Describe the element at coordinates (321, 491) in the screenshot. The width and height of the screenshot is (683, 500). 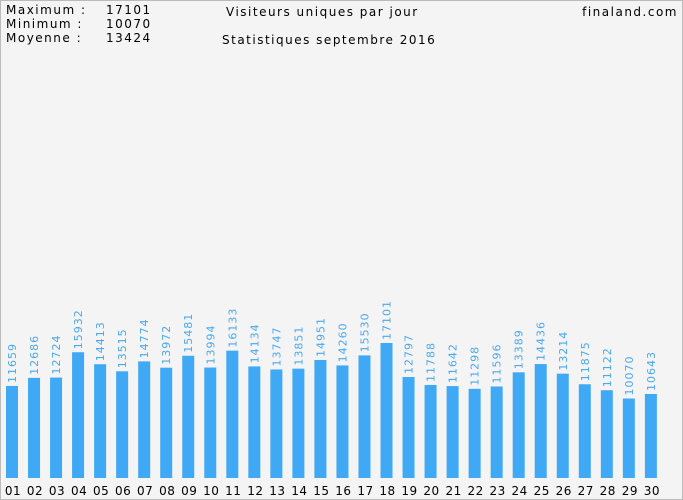
I see `x-tick-label: 15` at that location.